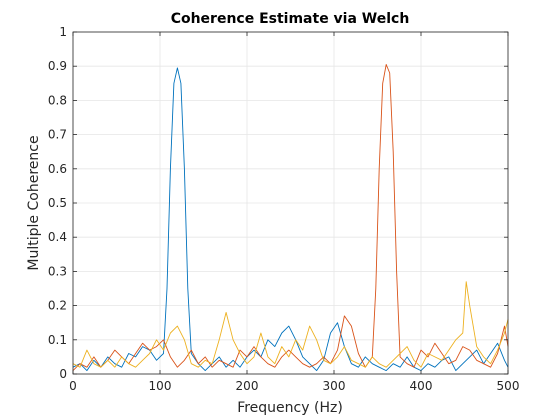  What do you see at coordinates (334, 386) in the screenshot?
I see `x-tick-label: 300` at bounding box center [334, 386].